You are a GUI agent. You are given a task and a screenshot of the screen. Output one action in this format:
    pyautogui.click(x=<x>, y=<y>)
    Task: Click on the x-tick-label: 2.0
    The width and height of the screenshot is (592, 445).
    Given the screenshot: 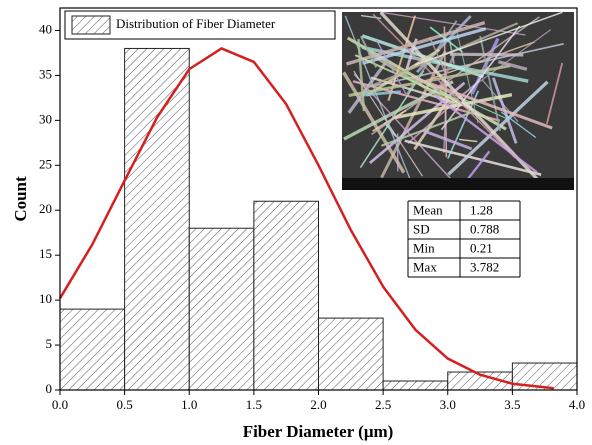 What is the action you would take?
    pyautogui.click(x=318, y=404)
    